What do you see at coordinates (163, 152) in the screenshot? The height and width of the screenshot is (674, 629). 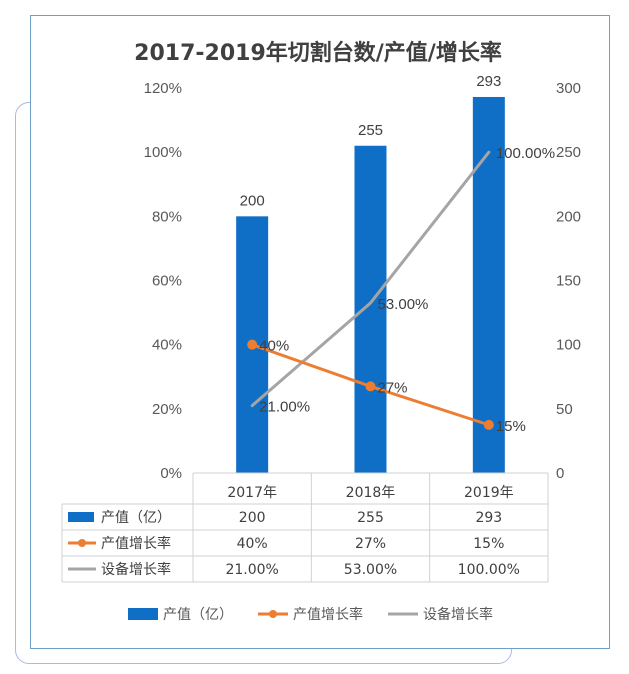 I see `left-tick-label: 100%` at bounding box center [163, 152].